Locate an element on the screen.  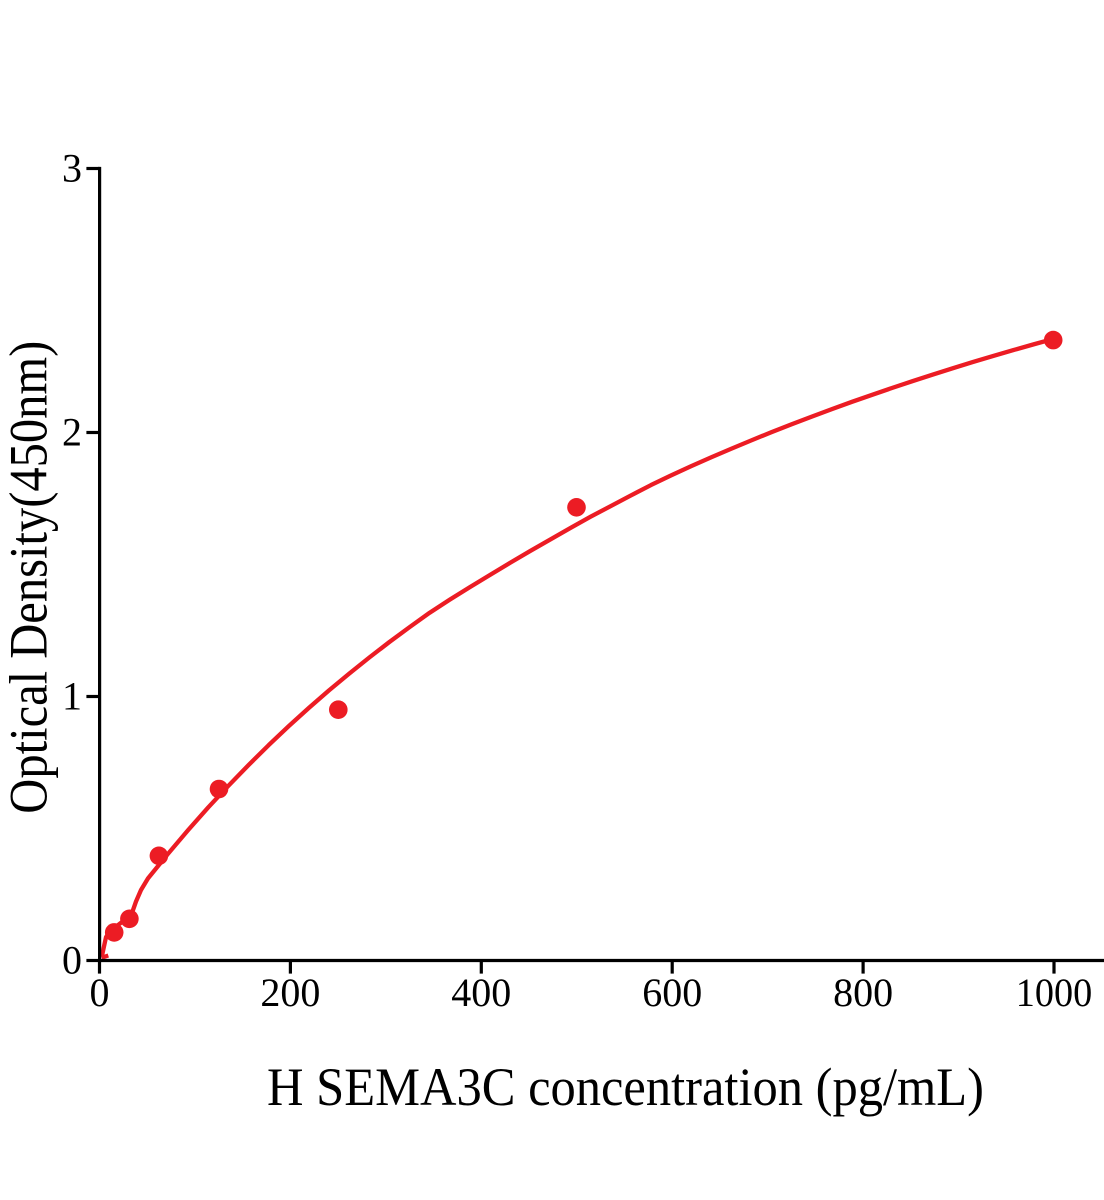
svg-text: H SEMA3C concentration (pg/mL) is located at coordinates (625, 1086).